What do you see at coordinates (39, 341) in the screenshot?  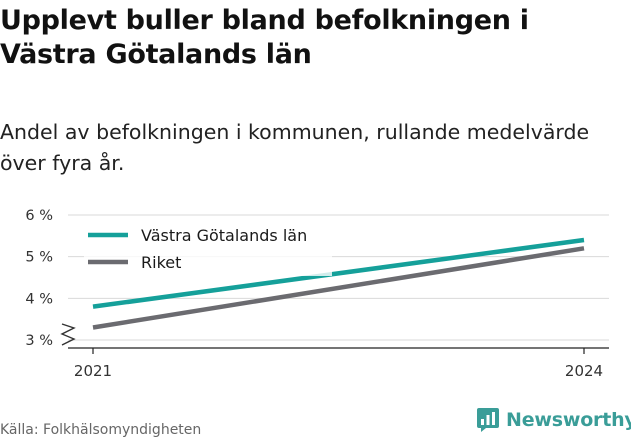 I see `y-tick-label: 3 %` at bounding box center [39, 341].